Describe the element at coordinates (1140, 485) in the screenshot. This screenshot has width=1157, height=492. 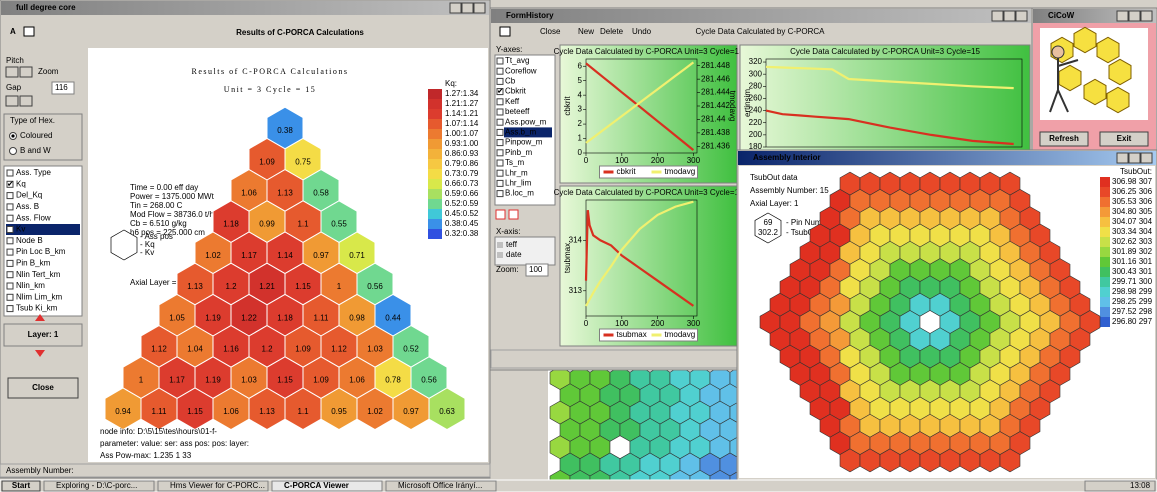
I see `clock: 13:08` at that location.